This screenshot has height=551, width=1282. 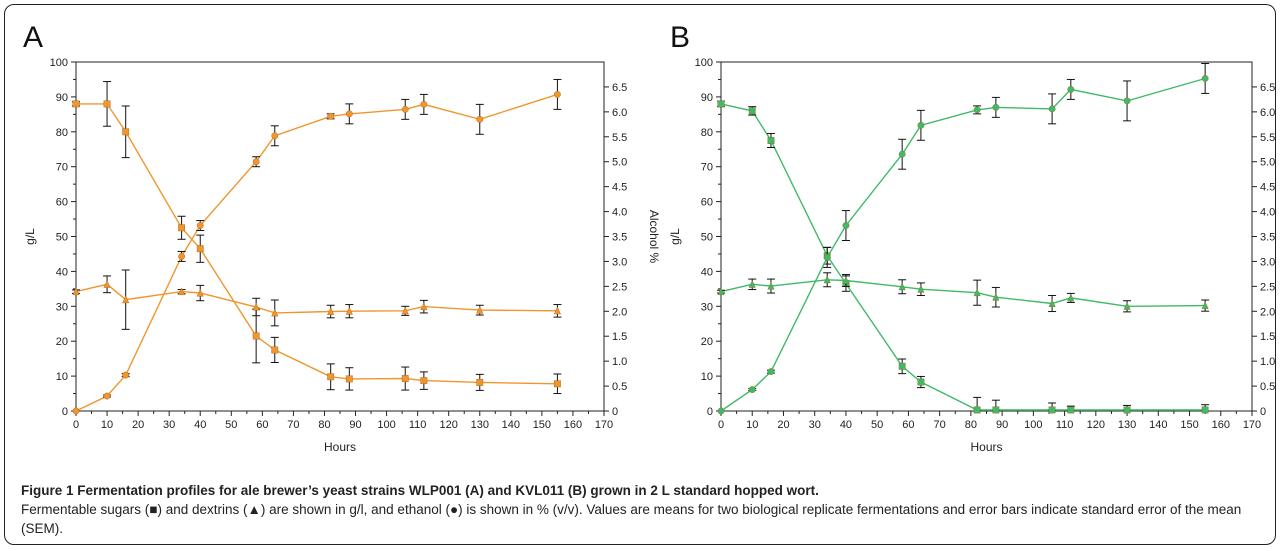 I want to click on panel-a-y-axis-title: g/L, so click(x=30, y=236).